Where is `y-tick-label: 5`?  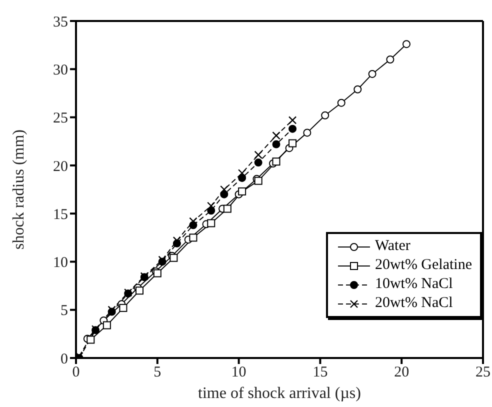
y-tick-label: 5 is located at coordinates (64, 311).